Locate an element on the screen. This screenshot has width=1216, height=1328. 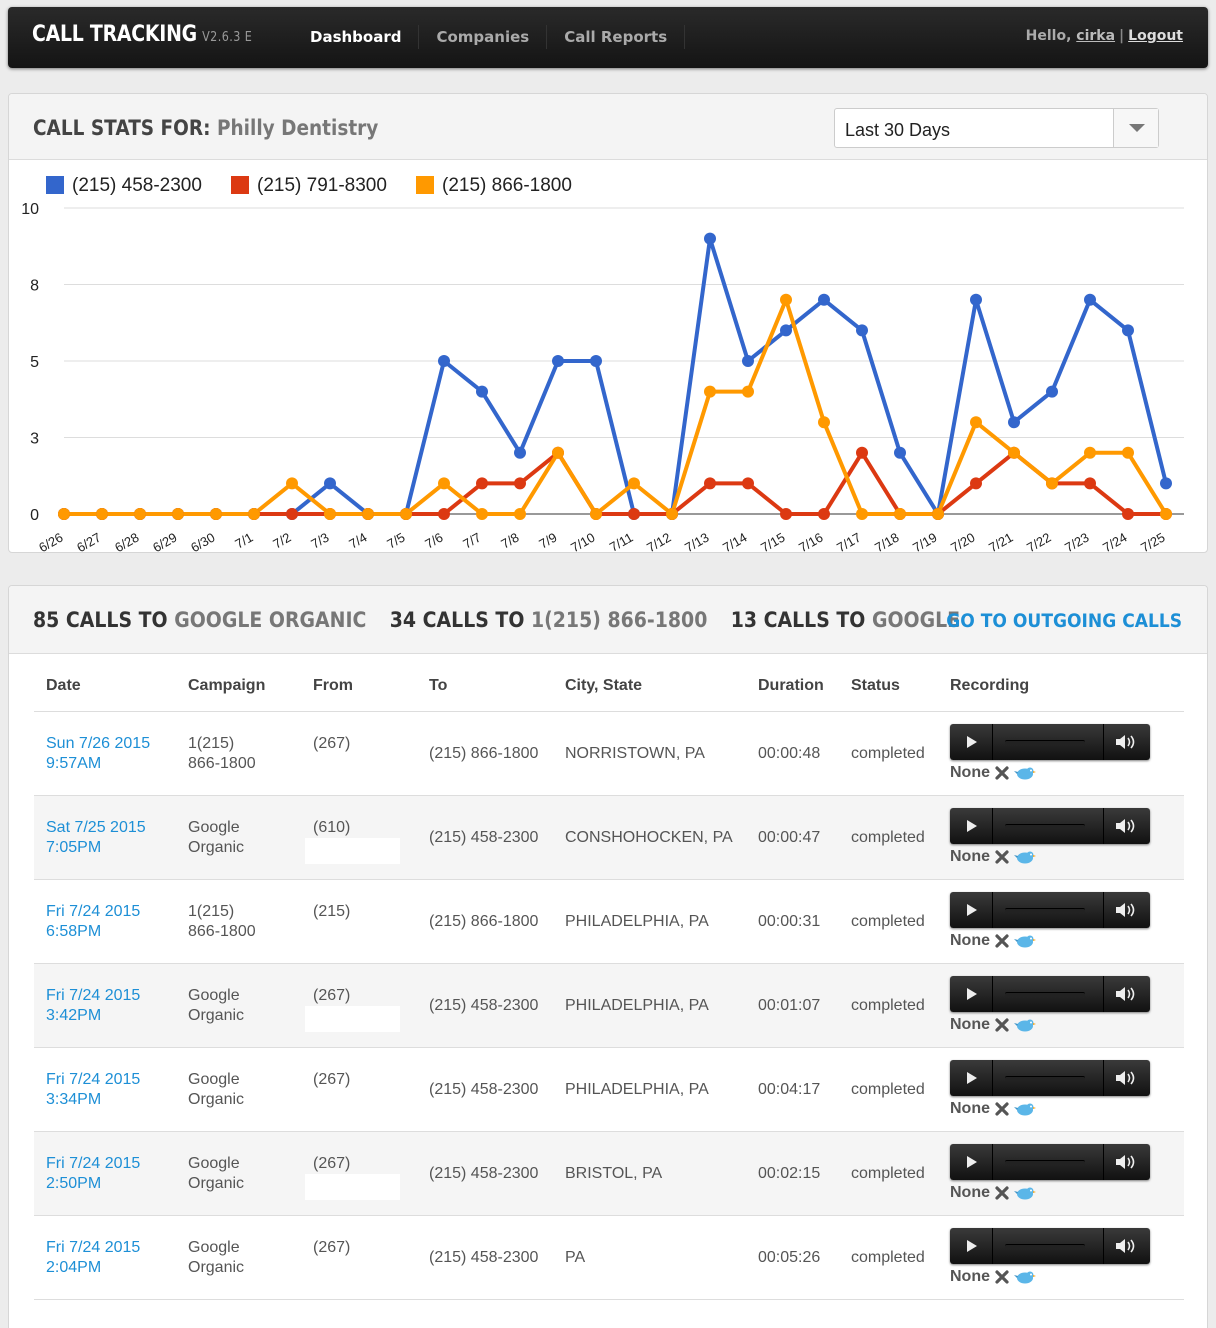
call-date-time: 7:05PM is located at coordinates (74, 847).